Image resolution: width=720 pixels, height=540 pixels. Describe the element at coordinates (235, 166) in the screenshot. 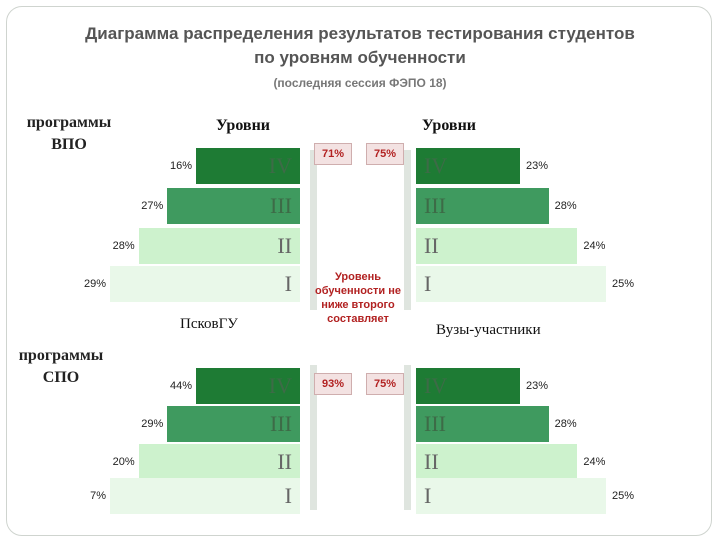

I see `bar-vpo-left-IV: IV 16%` at that location.